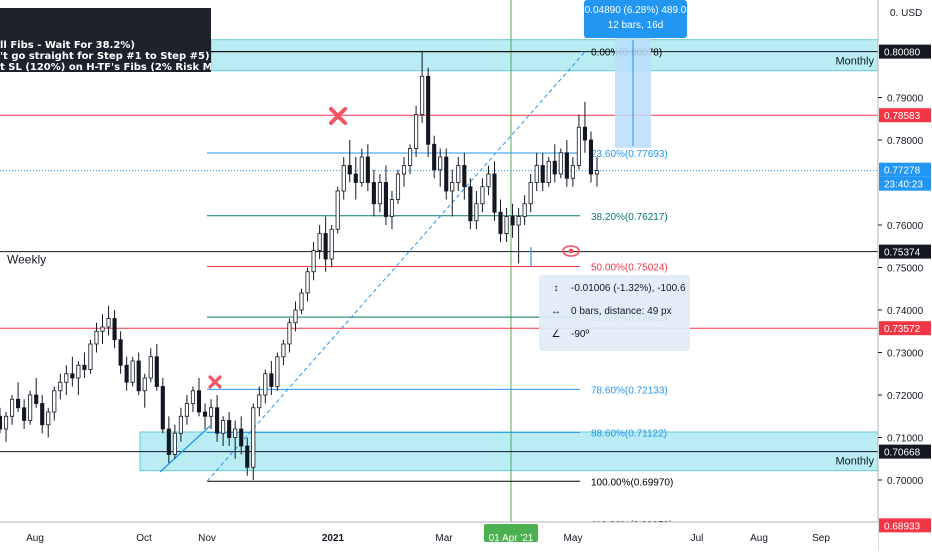 The image size is (932, 555). What do you see at coordinates (902, 453) in the screenshot?
I see `price-badge-label: 0.70668` at bounding box center [902, 453].